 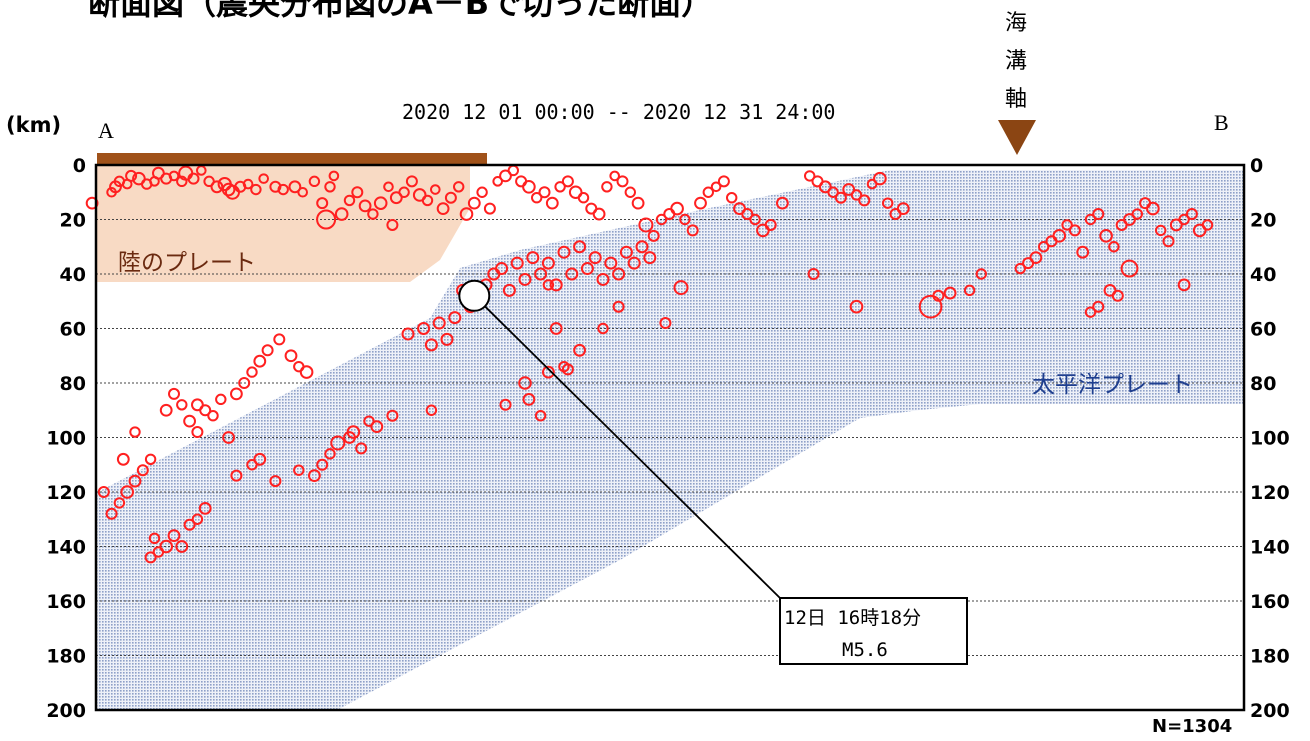 I want to click on tick-label-left: 20, so click(x=73, y=221).